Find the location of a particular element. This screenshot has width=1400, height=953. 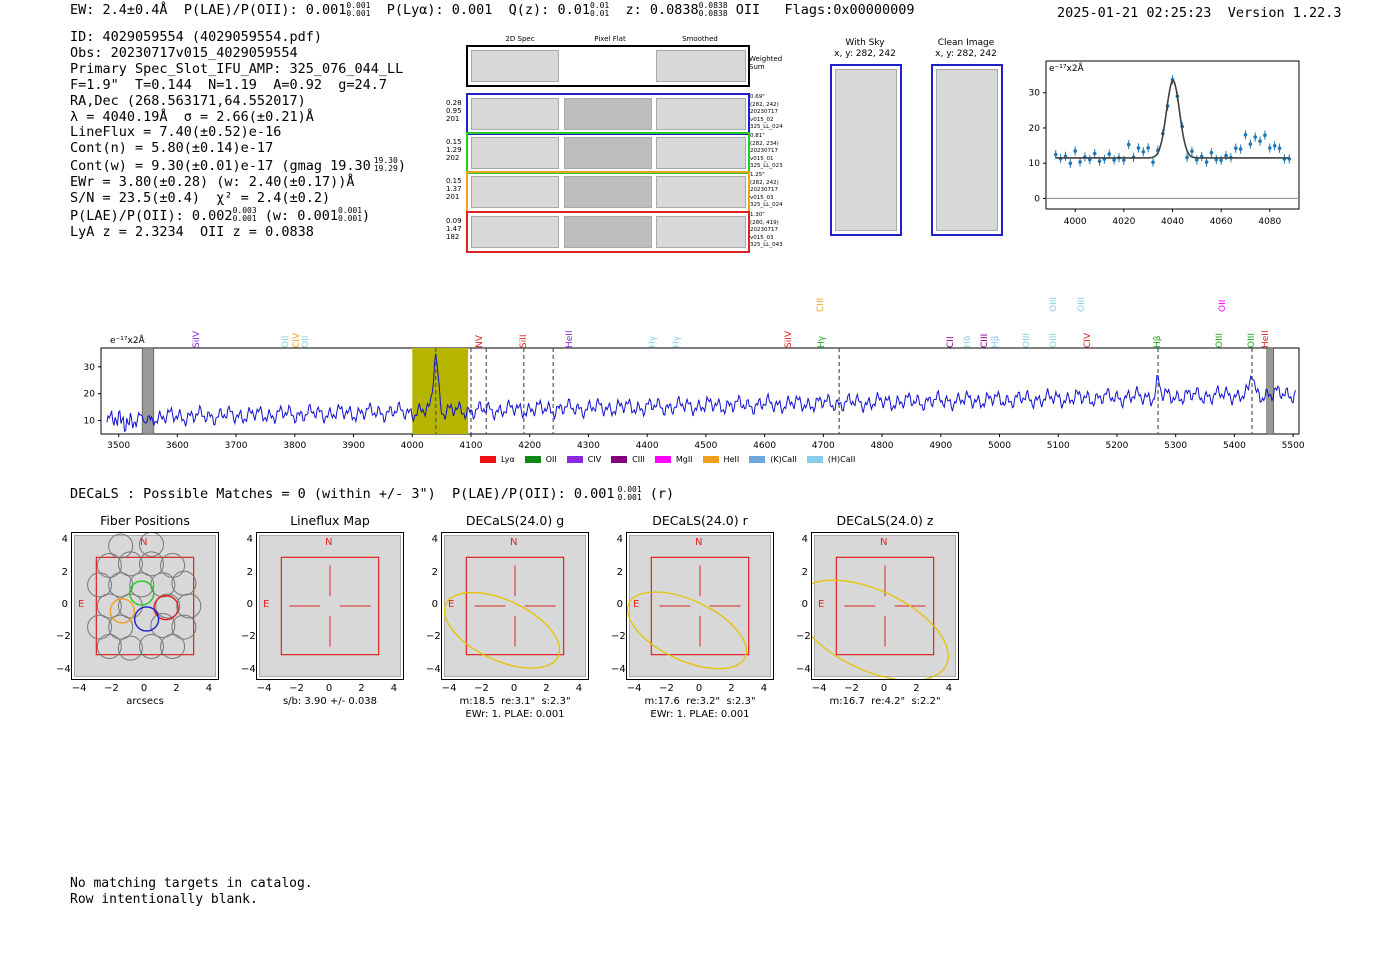

weighted-sum-label: Weighted Sum is located at coordinates (766, 63).